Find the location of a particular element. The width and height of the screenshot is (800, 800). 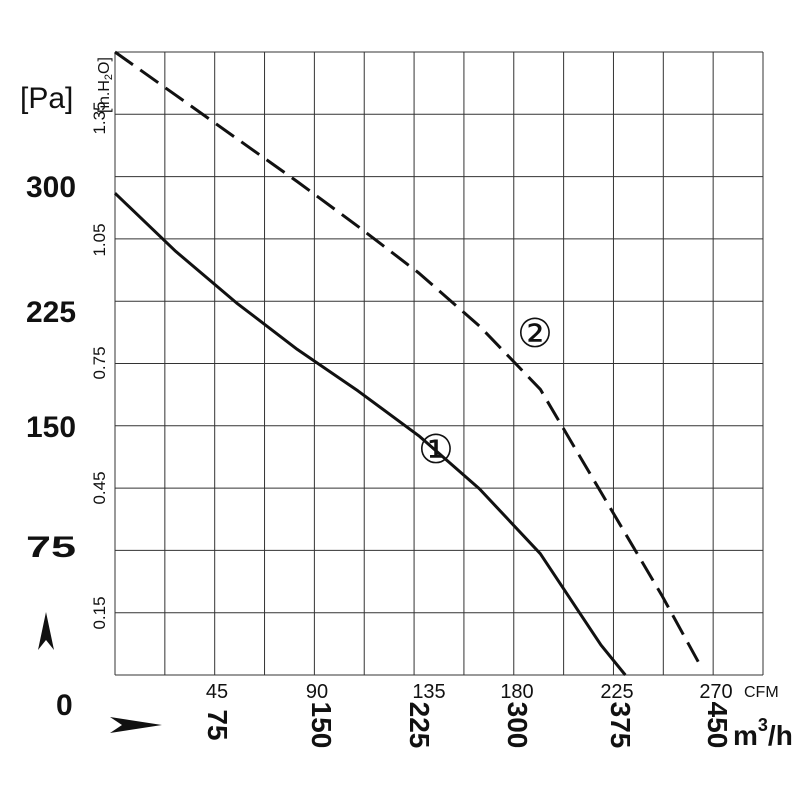

y-tick-label-inh2o: 0.45 is located at coordinates (99, 487).